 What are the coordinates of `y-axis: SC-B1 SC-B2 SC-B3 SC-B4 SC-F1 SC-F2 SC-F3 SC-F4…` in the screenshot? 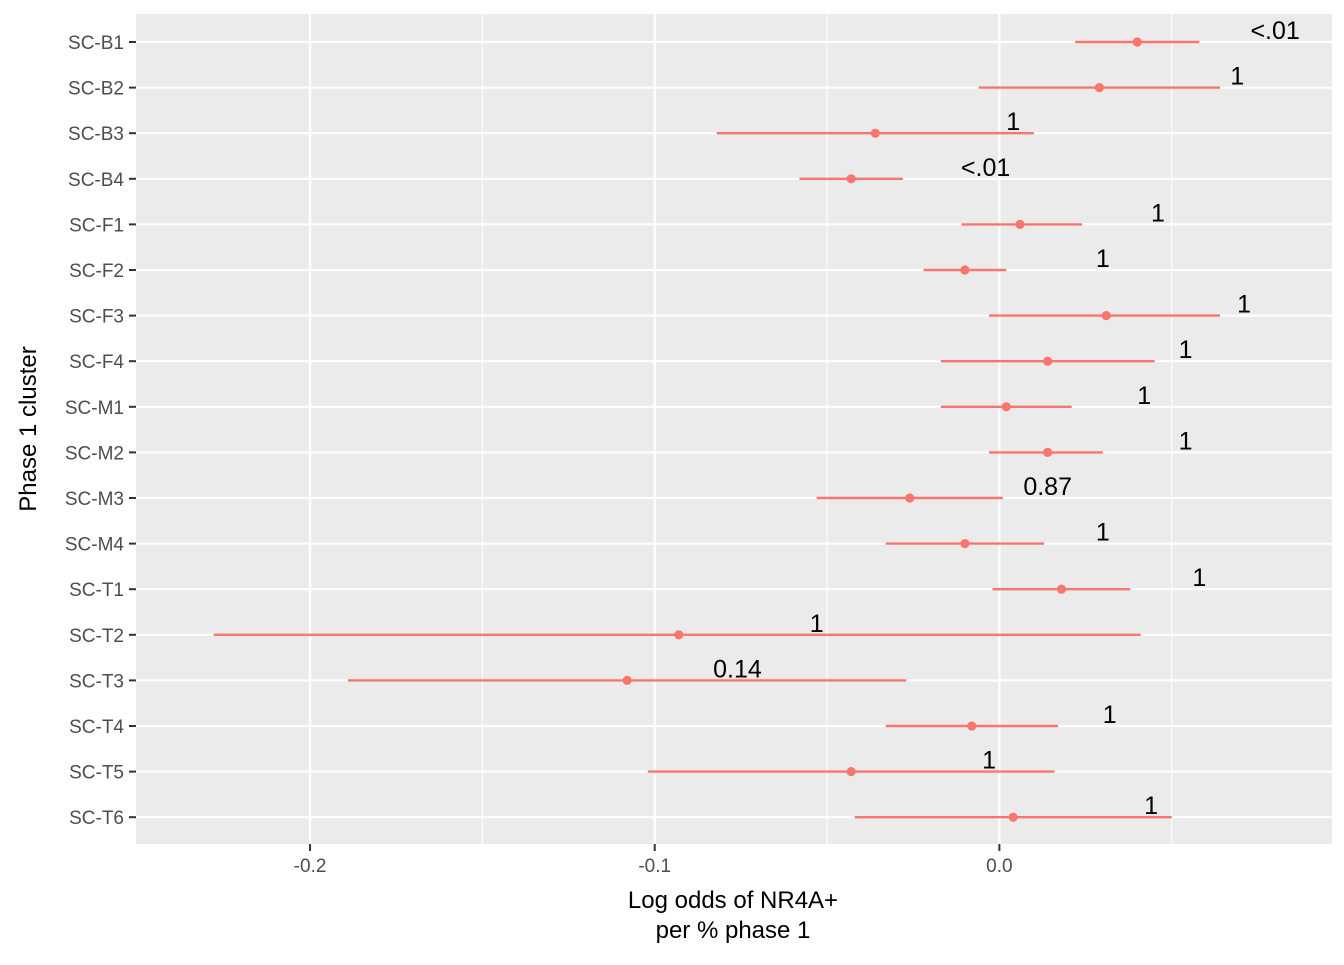 It's located at (100, 431).